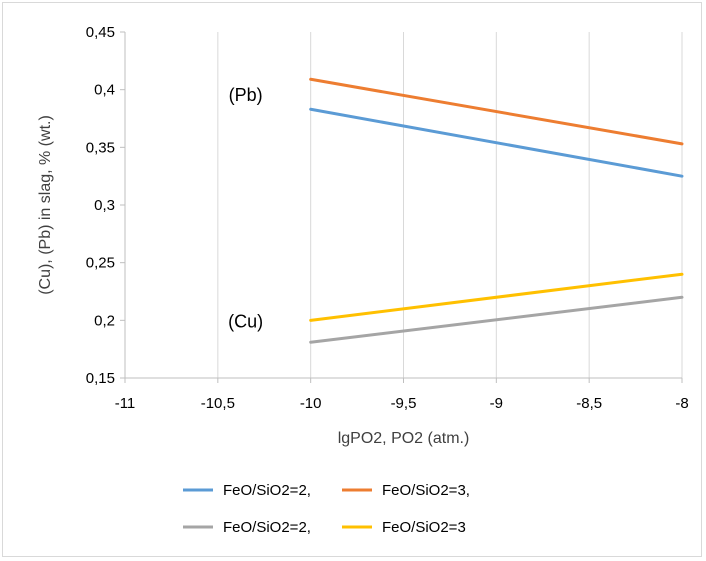 The image size is (706, 561). I want to click on x-axis-title: lgPO2, PO2 (atm.), so click(404, 438).